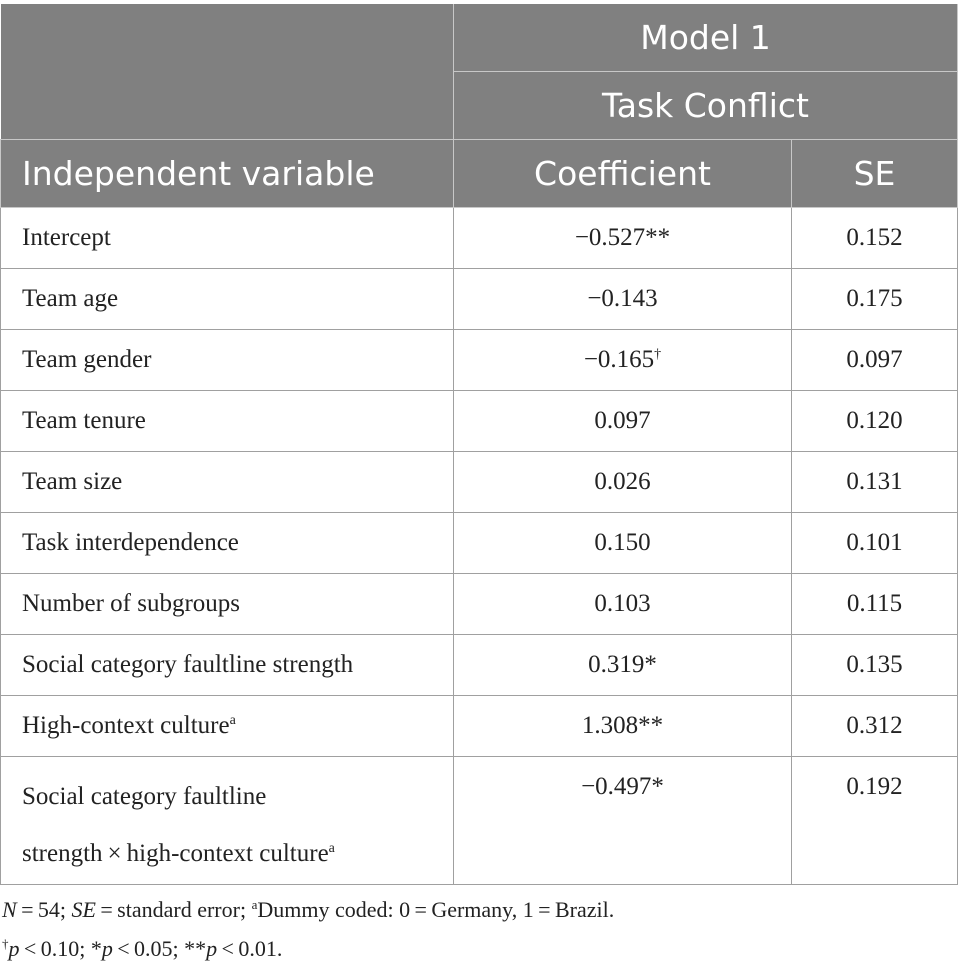 The width and height of the screenshot is (958, 971). I want to click on column-header-se: SE, so click(874, 173).